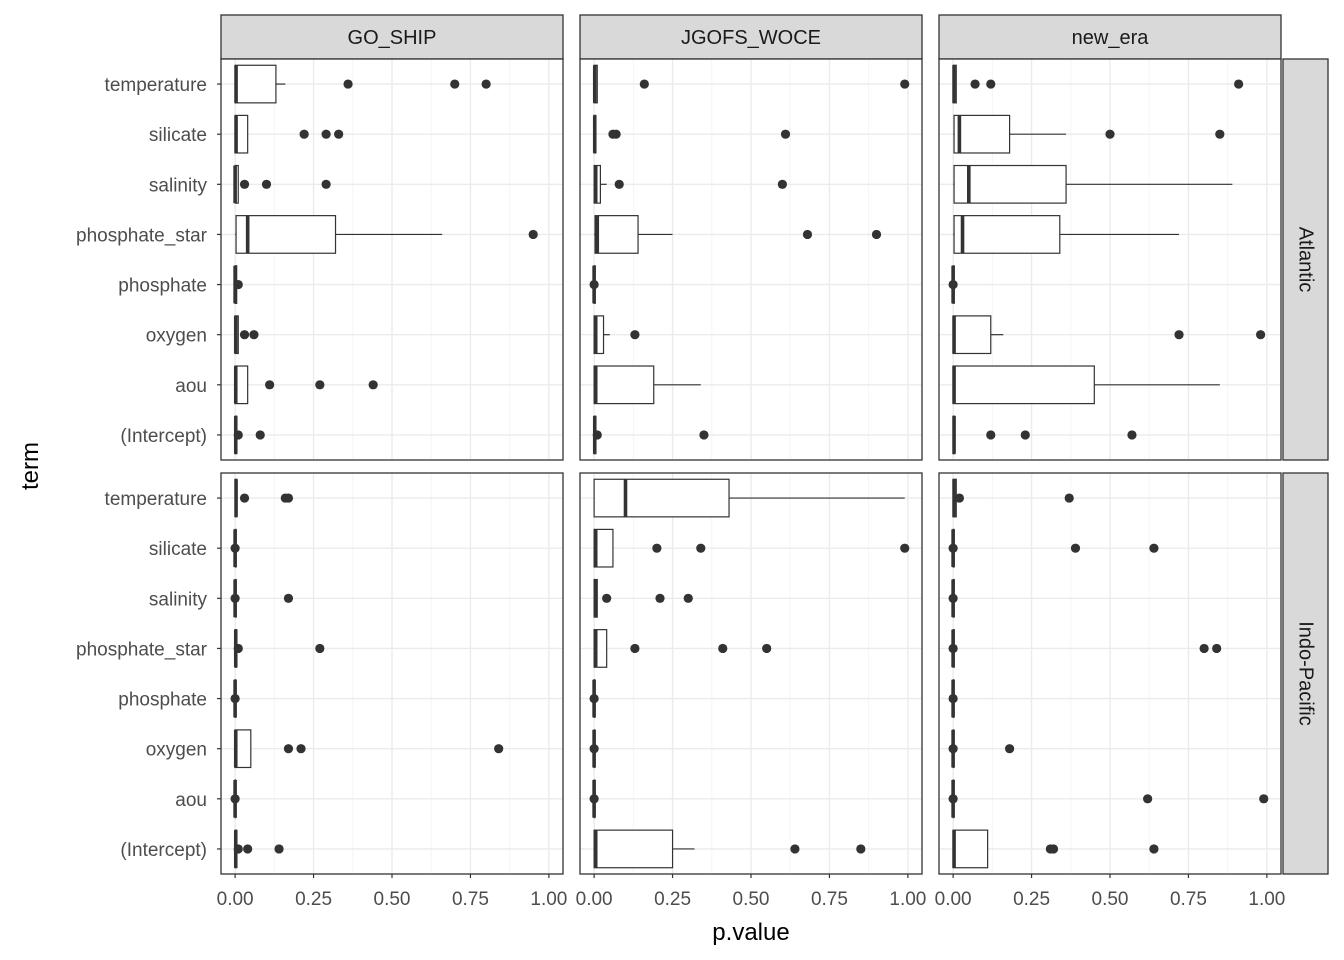  Describe the element at coordinates (392, 899) in the screenshot. I see `x-tick-label: 0.50` at that location.